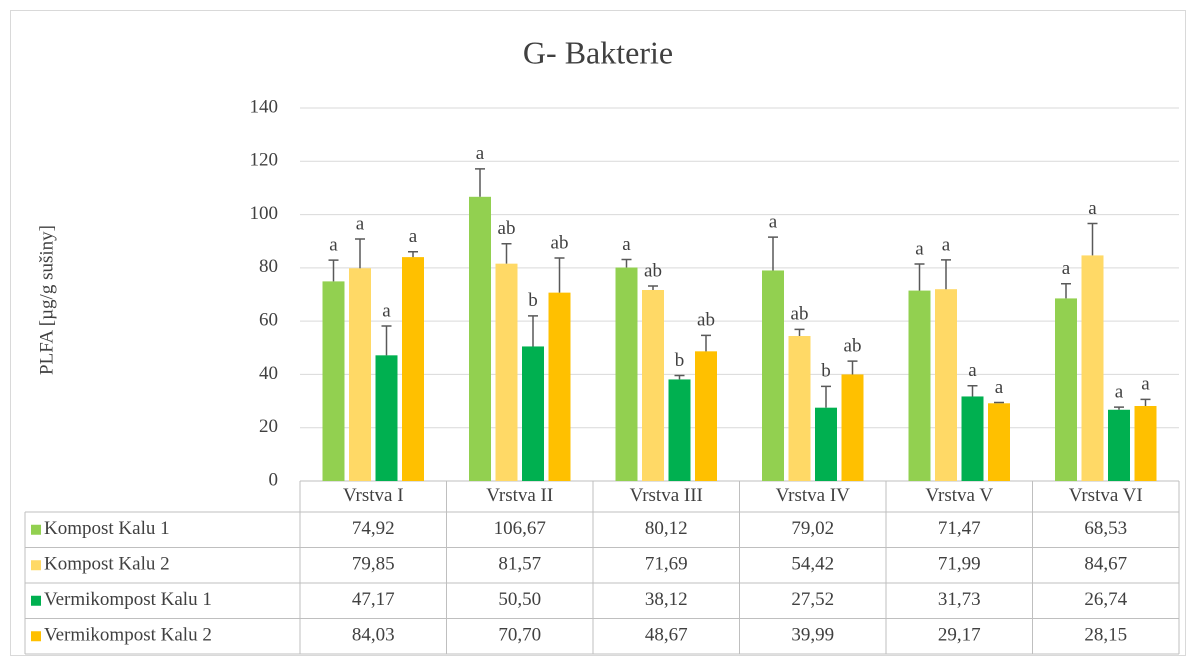 The height and width of the screenshot is (662, 1196). What do you see at coordinates (46, 300) in the screenshot?
I see `y-axis-label: PLFA [µg/g sušiny]` at bounding box center [46, 300].